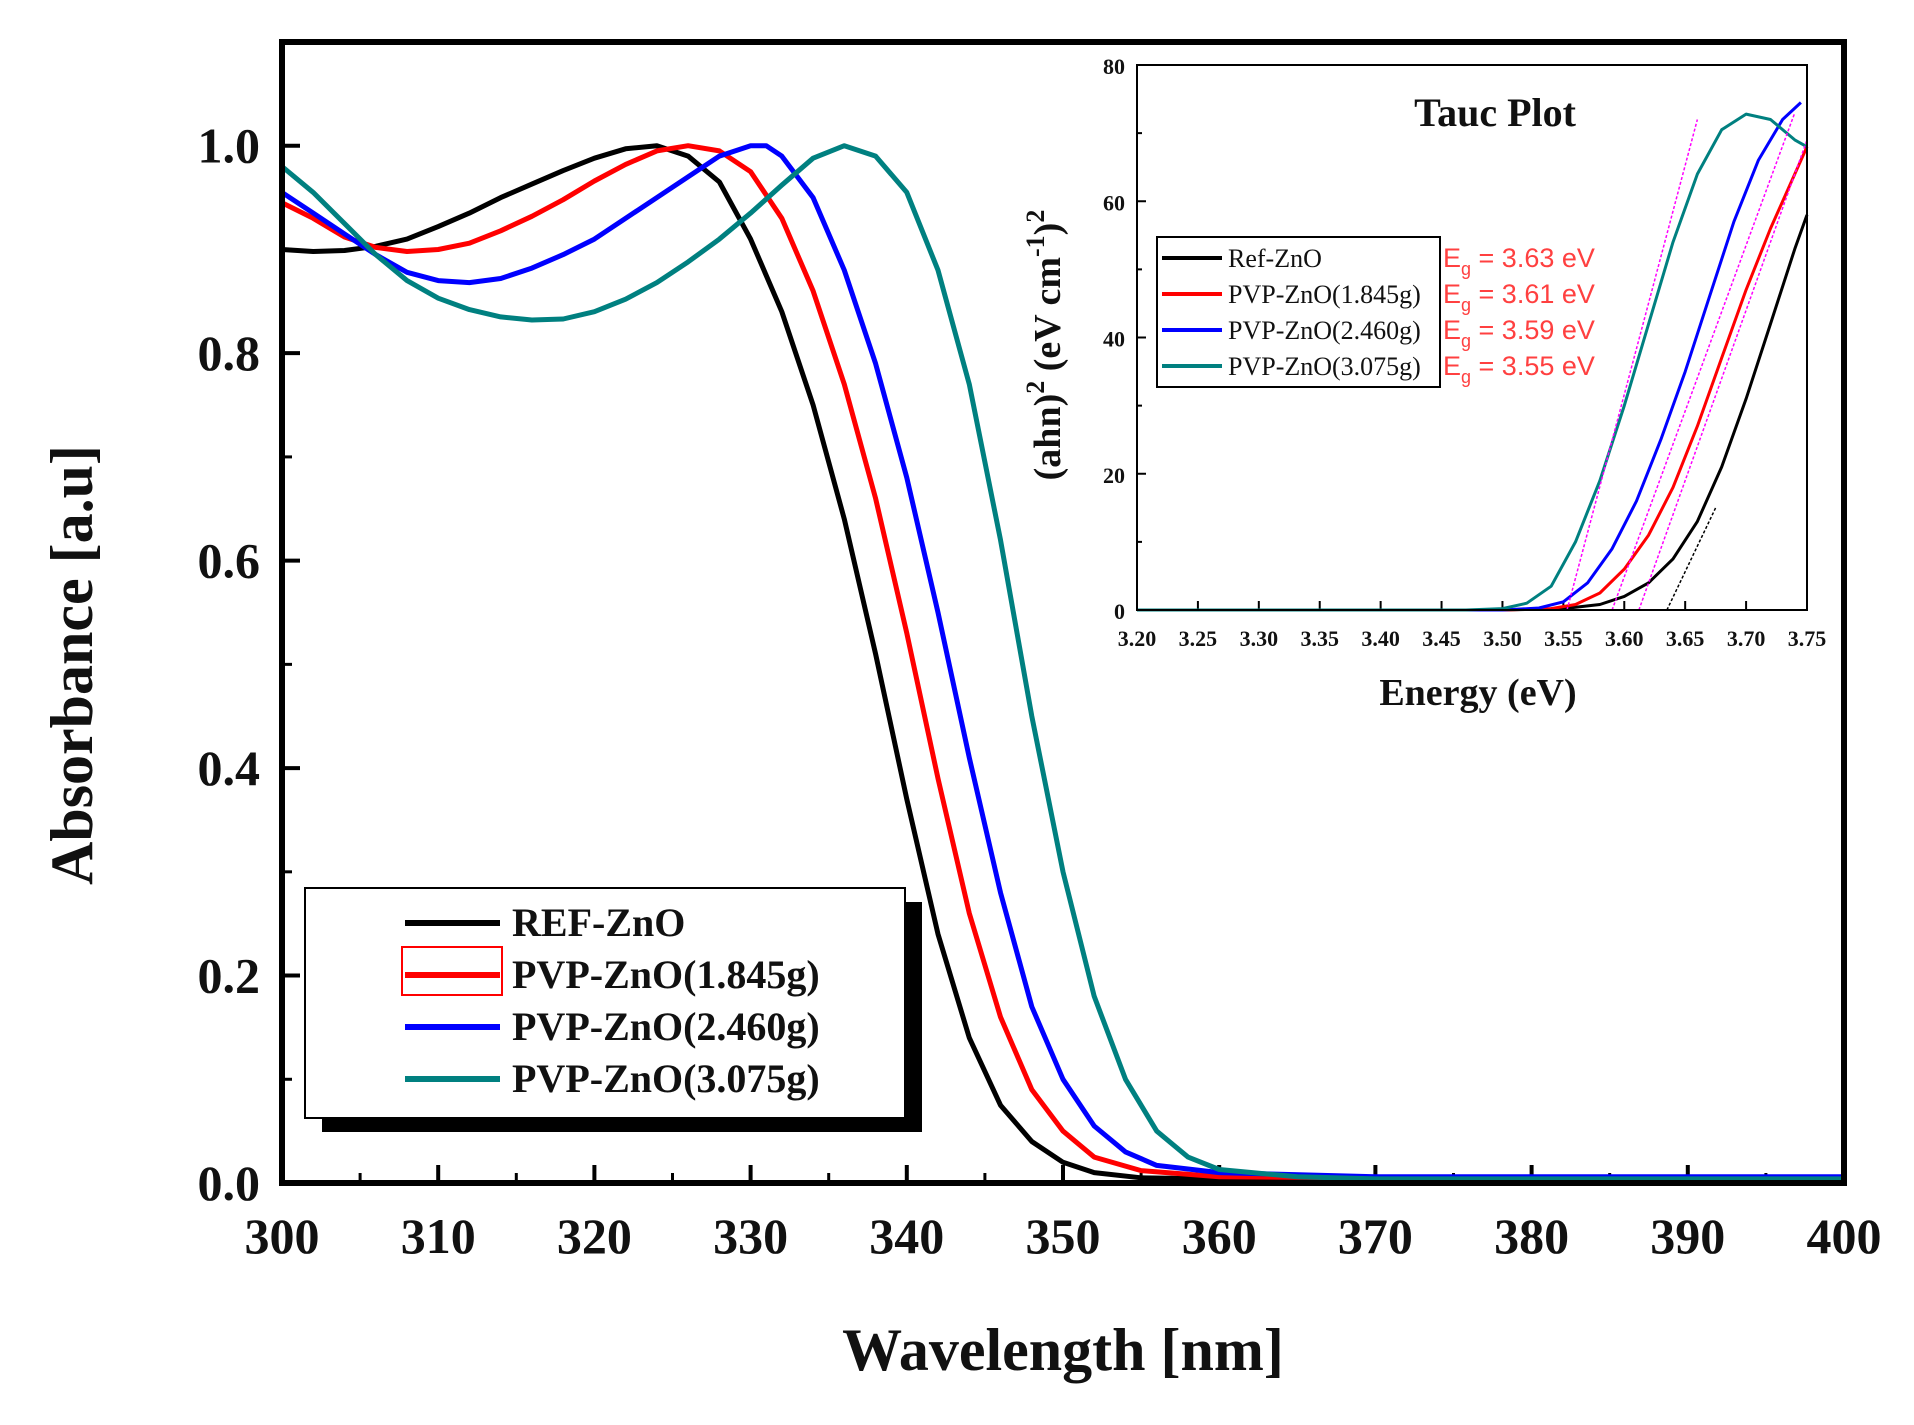 This screenshot has width=1914, height=1425. Describe the element at coordinates (1198, 638) in the screenshot. I see `inset-x-tick-label: 3.25` at that location.